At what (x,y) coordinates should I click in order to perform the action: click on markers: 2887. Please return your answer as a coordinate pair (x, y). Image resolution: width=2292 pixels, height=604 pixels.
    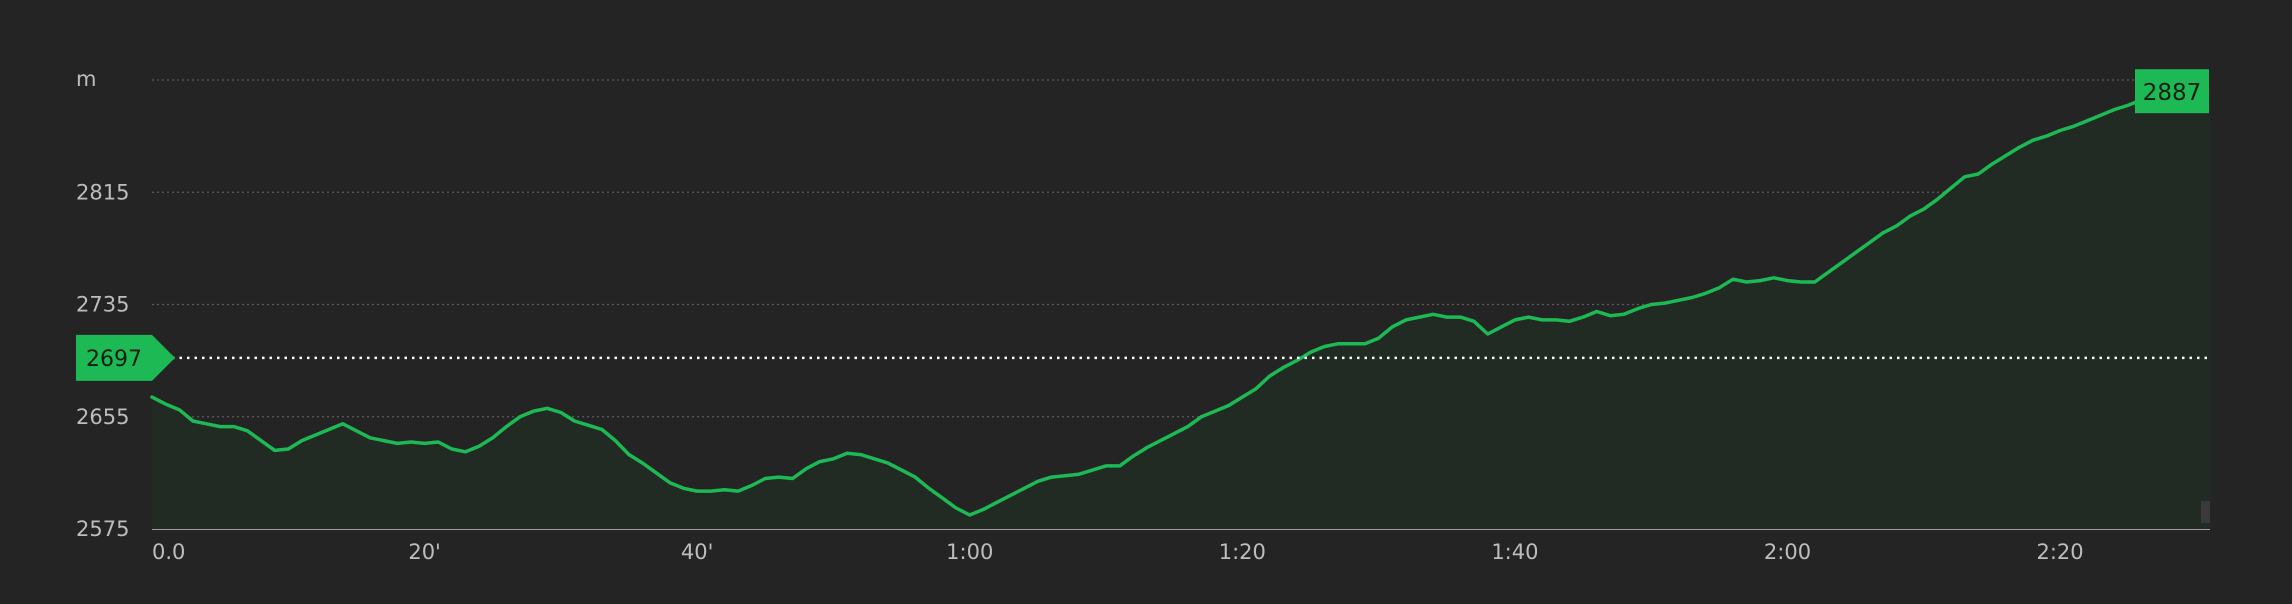
    Looking at the image, I should click on (2172, 91).